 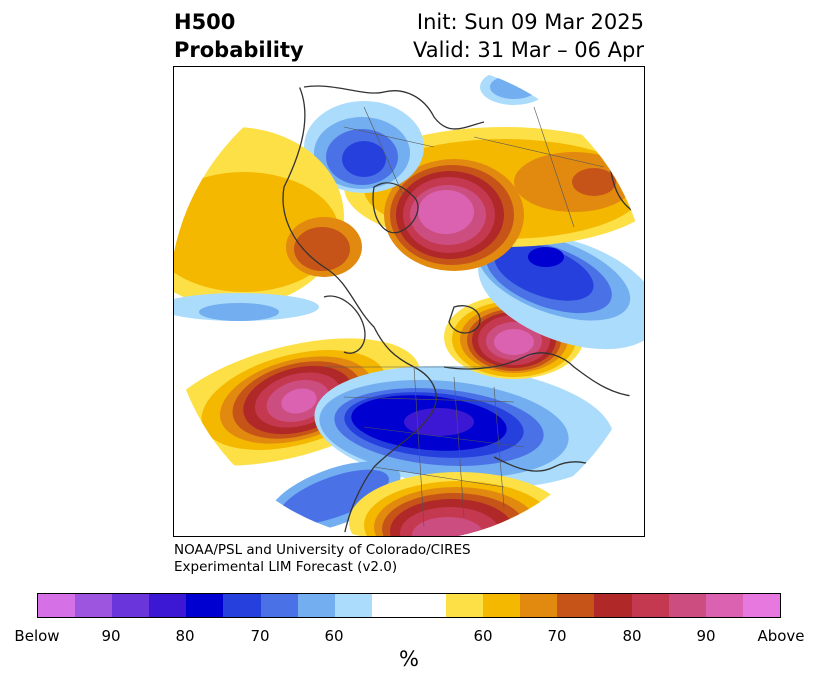 What do you see at coordinates (37, 636) in the screenshot?
I see `colorbar-tick-label: Below` at bounding box center [37, 636].